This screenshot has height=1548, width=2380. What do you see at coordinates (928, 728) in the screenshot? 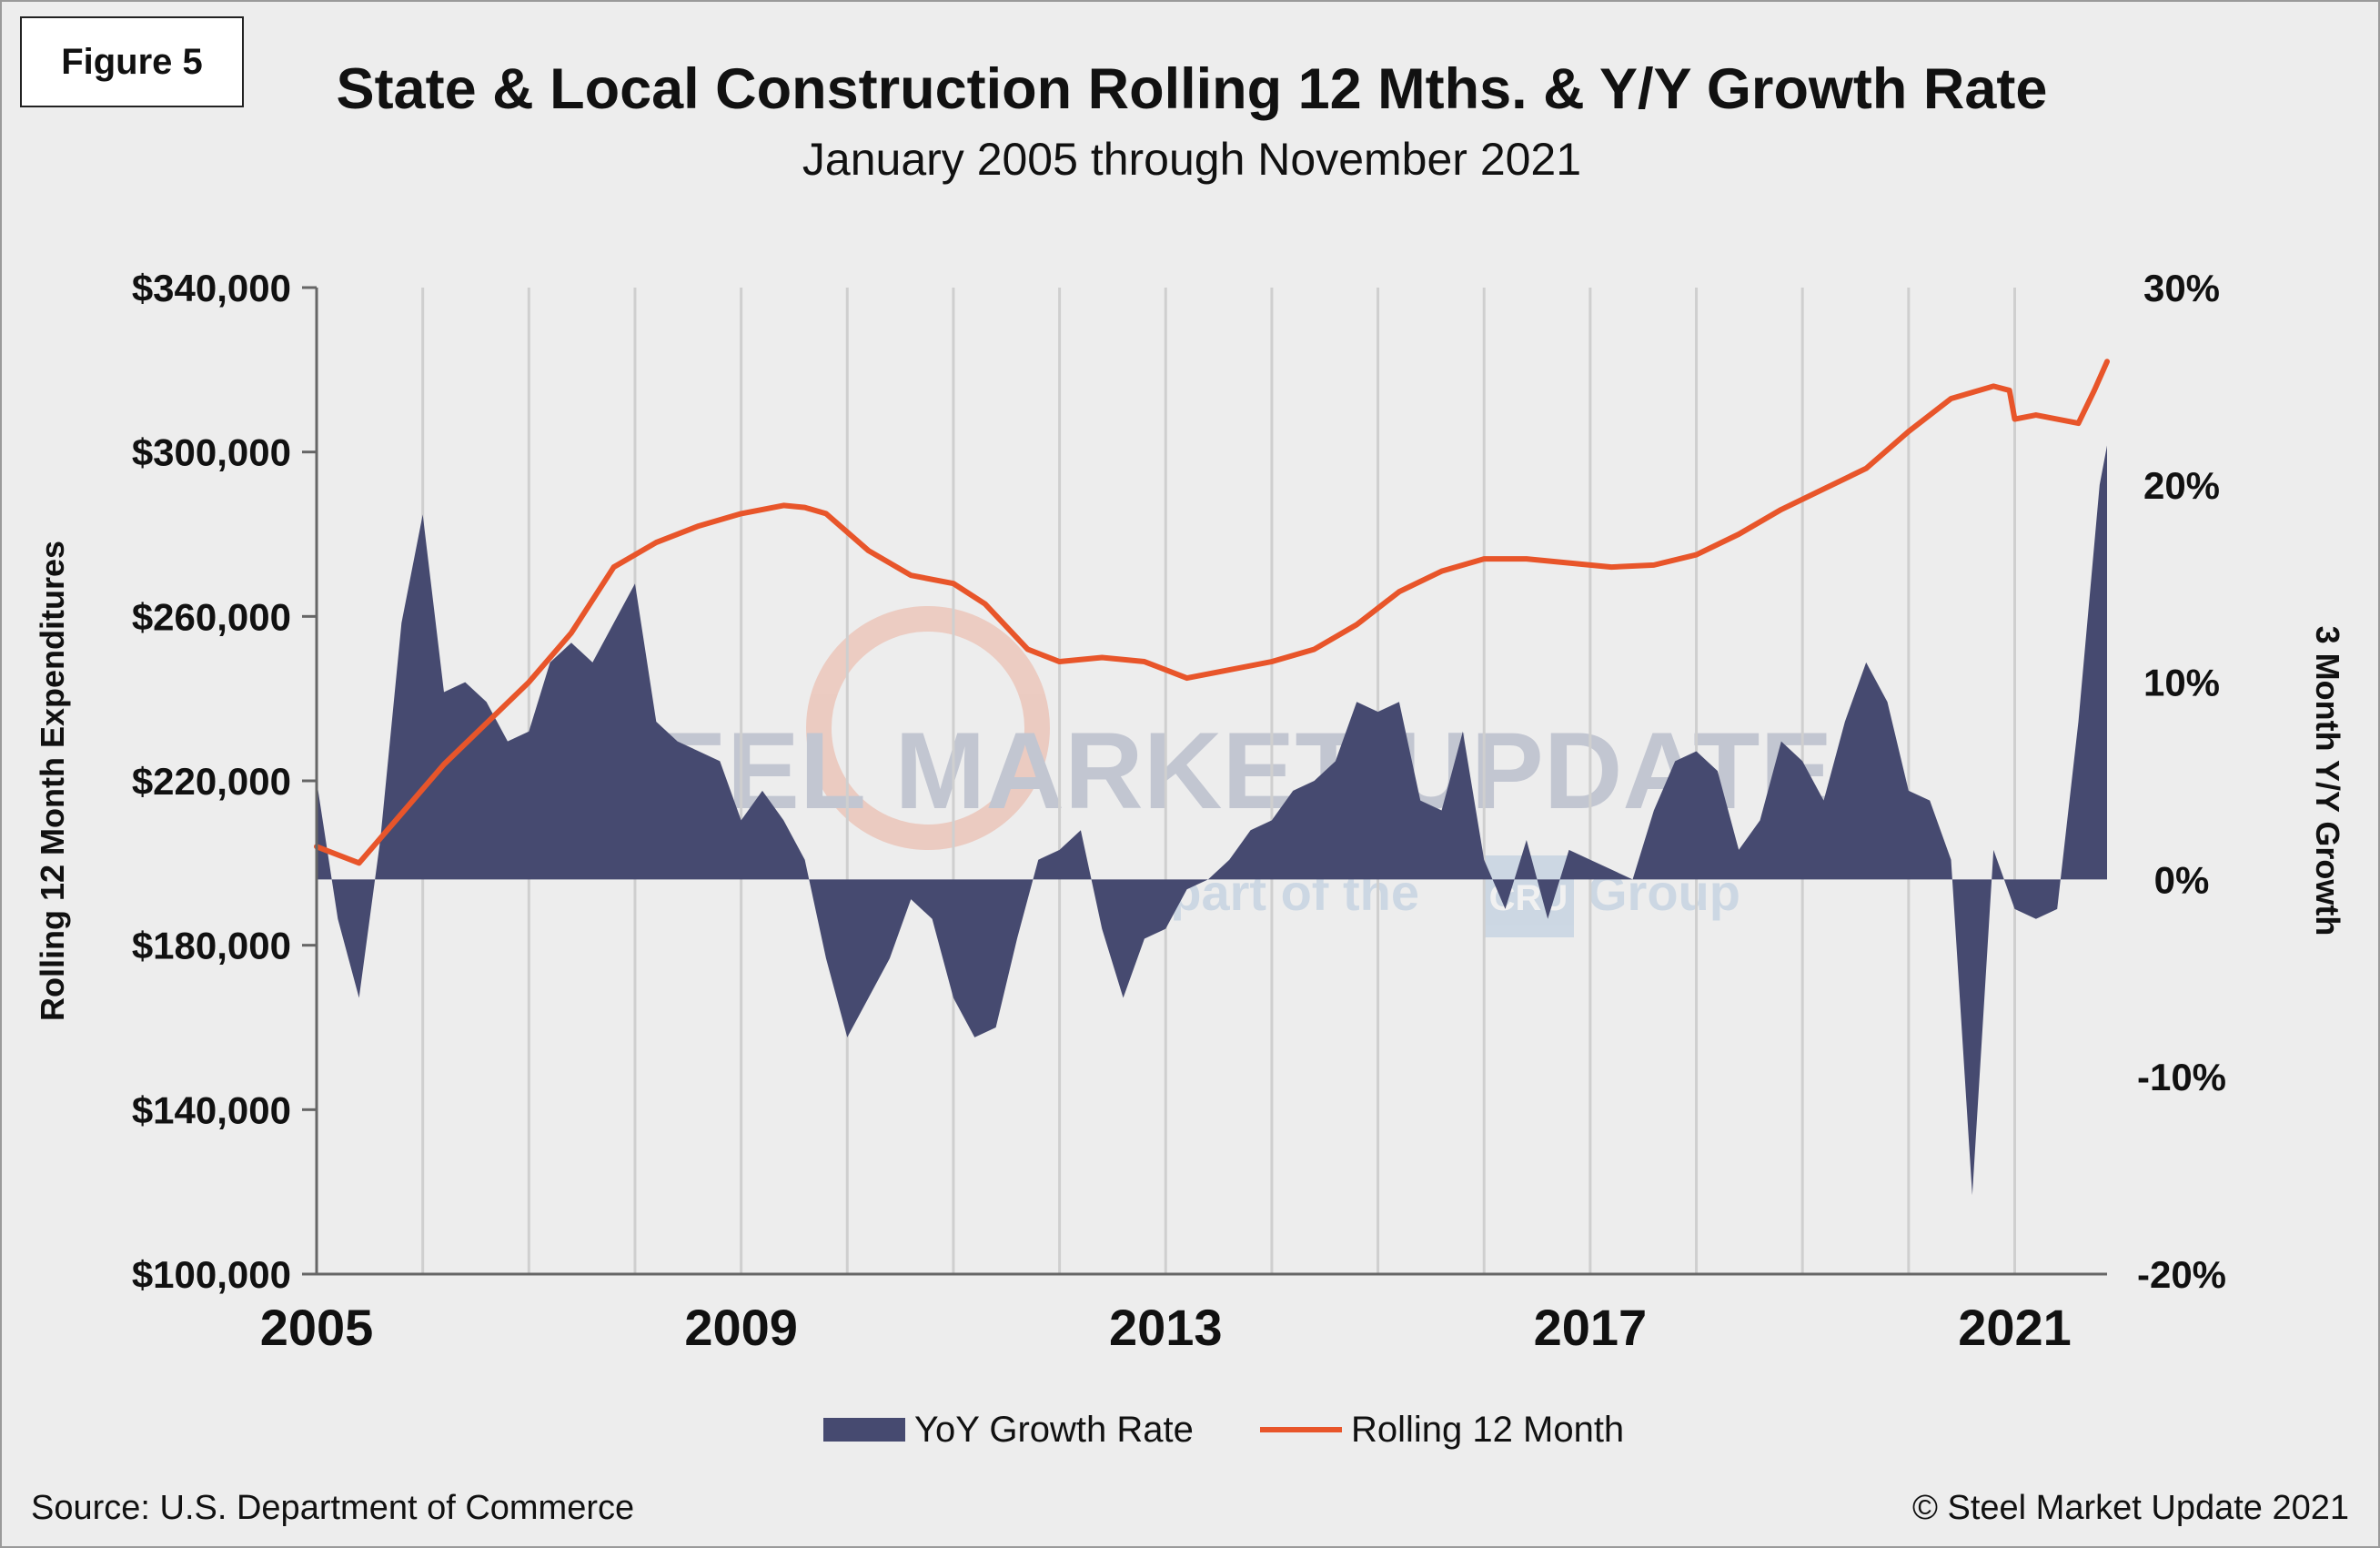
I see `watermark-ring` at bounding box center [928, 728].